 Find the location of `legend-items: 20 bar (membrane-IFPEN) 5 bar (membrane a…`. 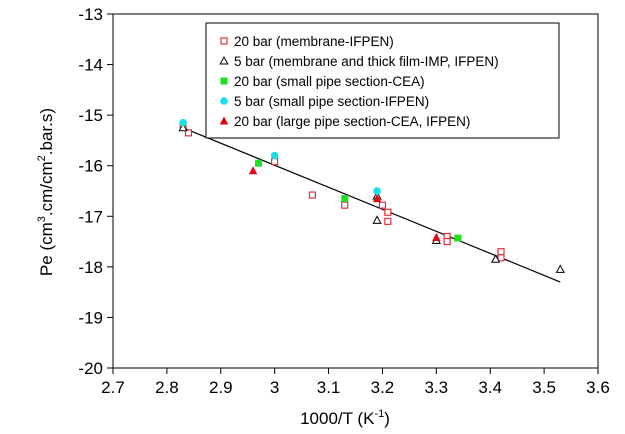

legend-items: 20 bar (membrane-IFPEN) 5 bar (membrane a… is located at coordinates (359, 81).